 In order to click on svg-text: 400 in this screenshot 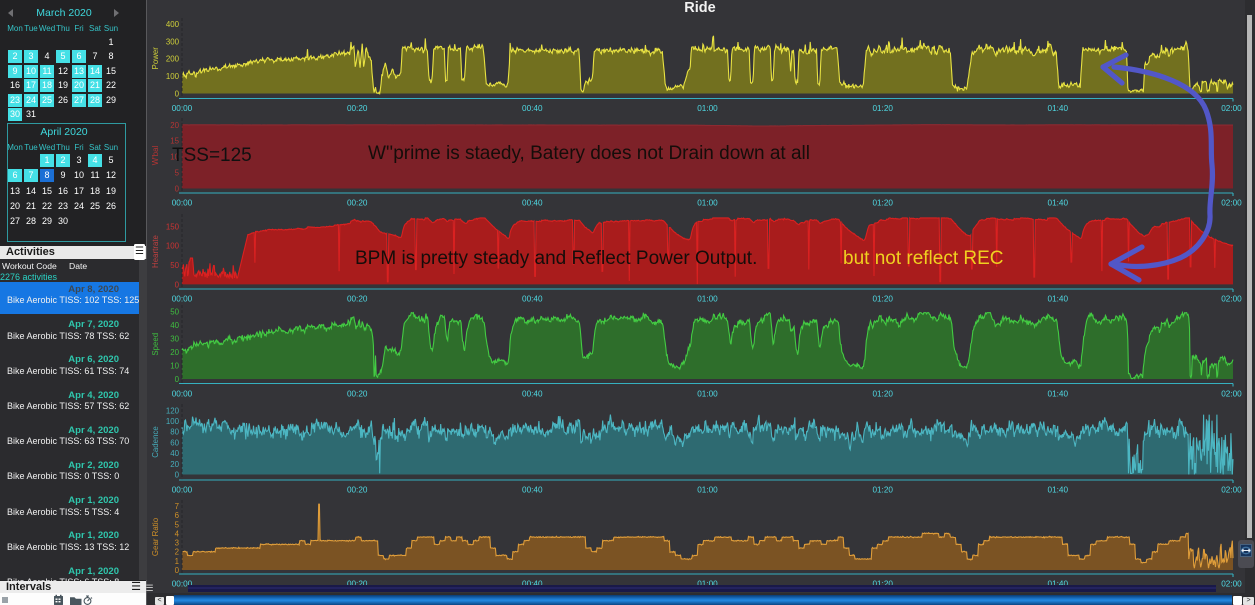, I will do `click(173, 24)`.